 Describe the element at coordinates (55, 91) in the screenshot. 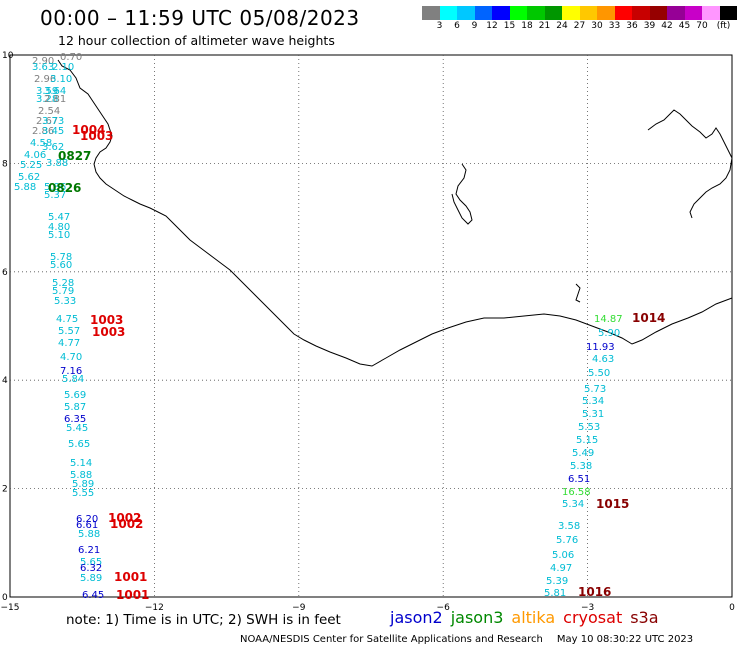

I see `wave-height-label: 3.64` at that location.